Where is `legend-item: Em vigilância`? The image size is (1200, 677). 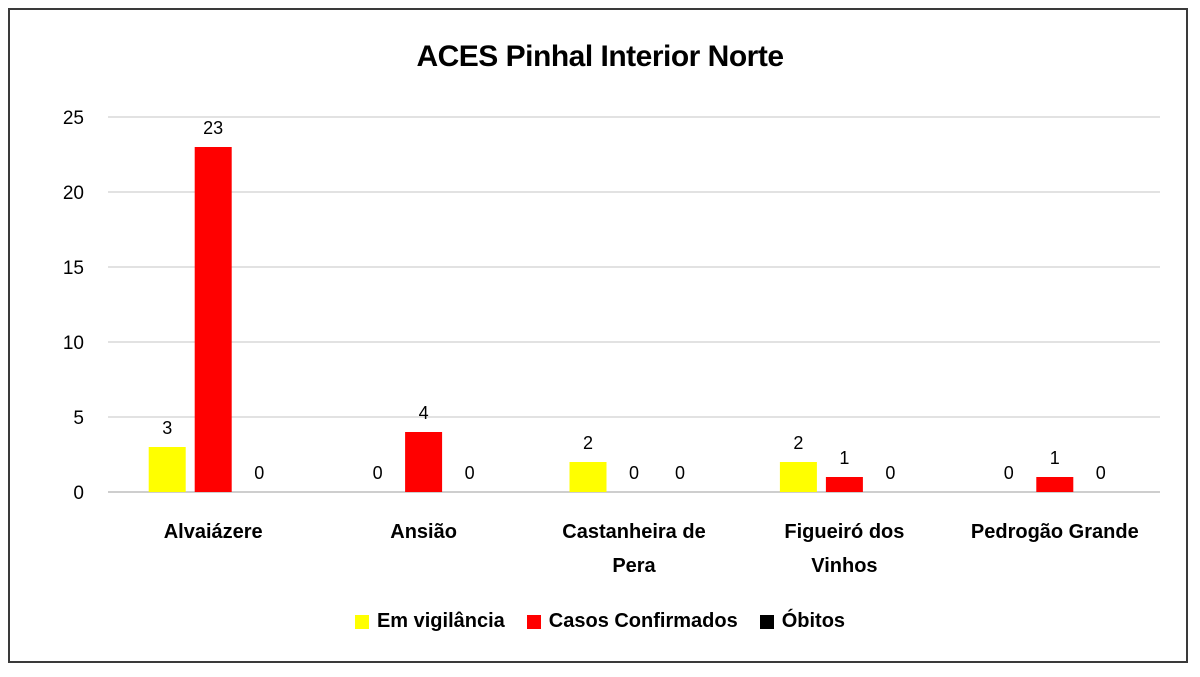 legend-item: Em vigilância is located at coordinates (429, 621).